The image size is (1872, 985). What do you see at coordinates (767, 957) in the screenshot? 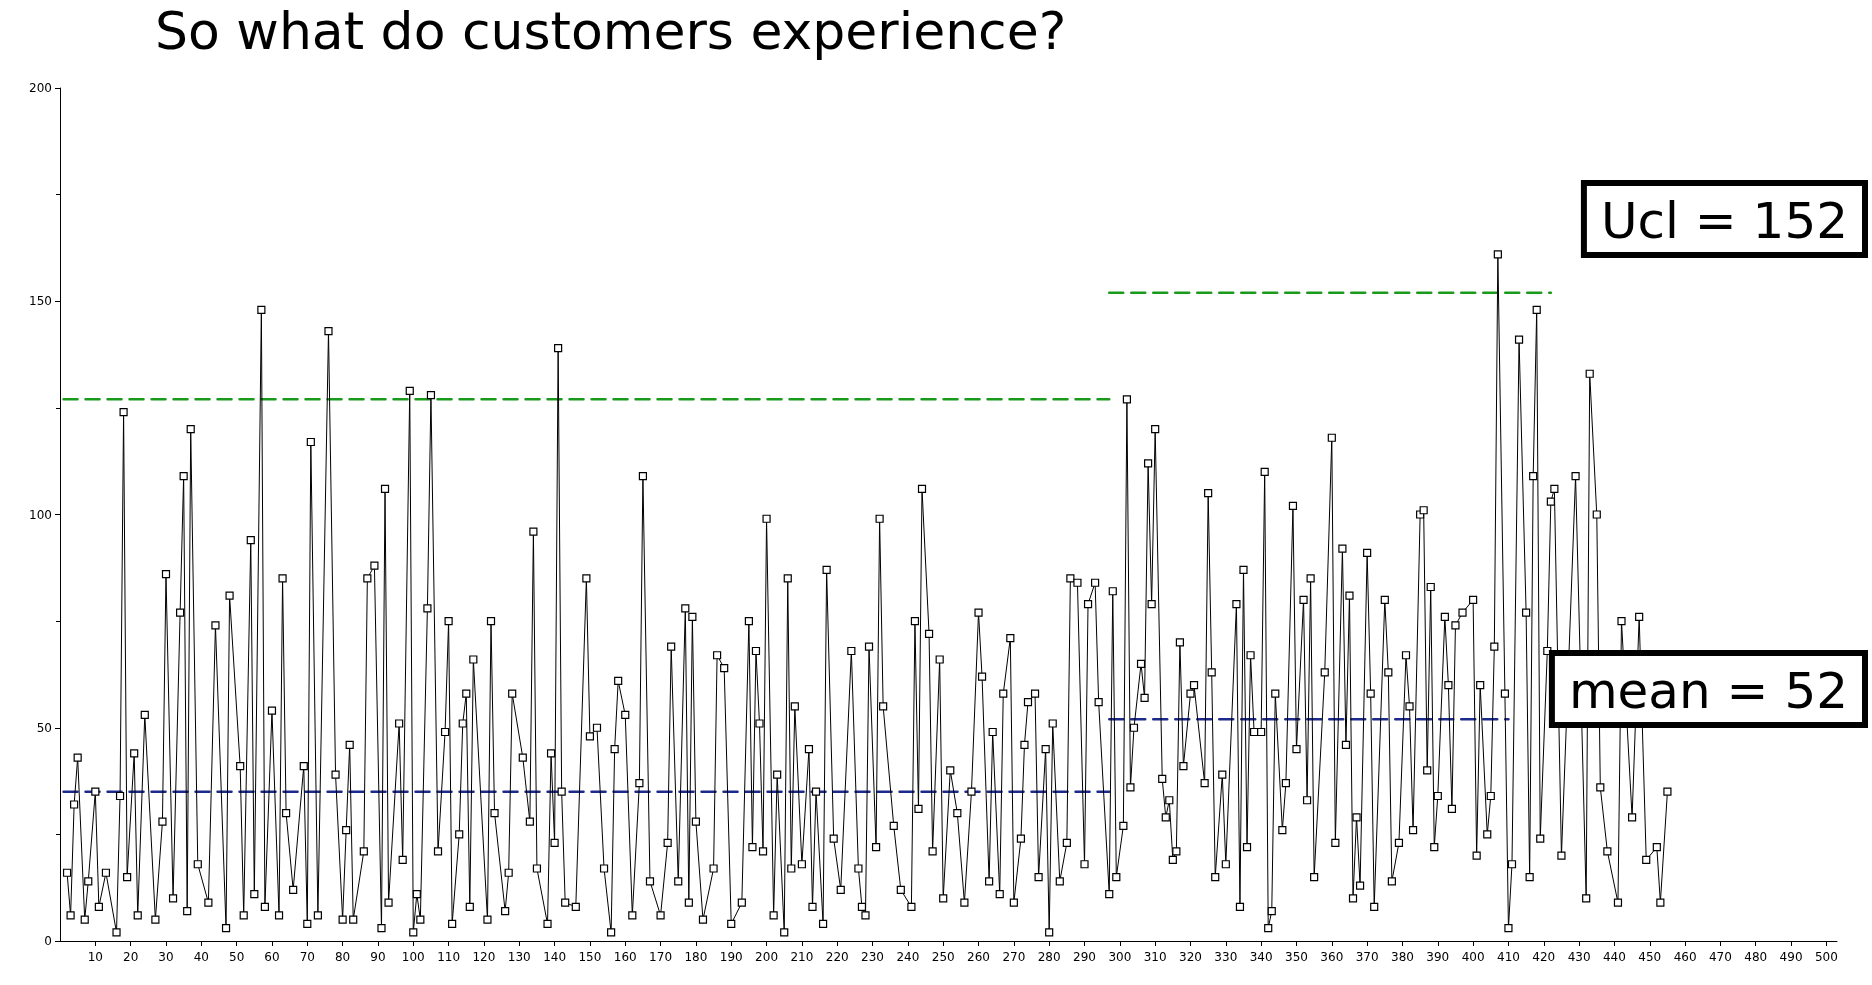
I see `x-tick-label: 200` at bounding box center [767, 957].